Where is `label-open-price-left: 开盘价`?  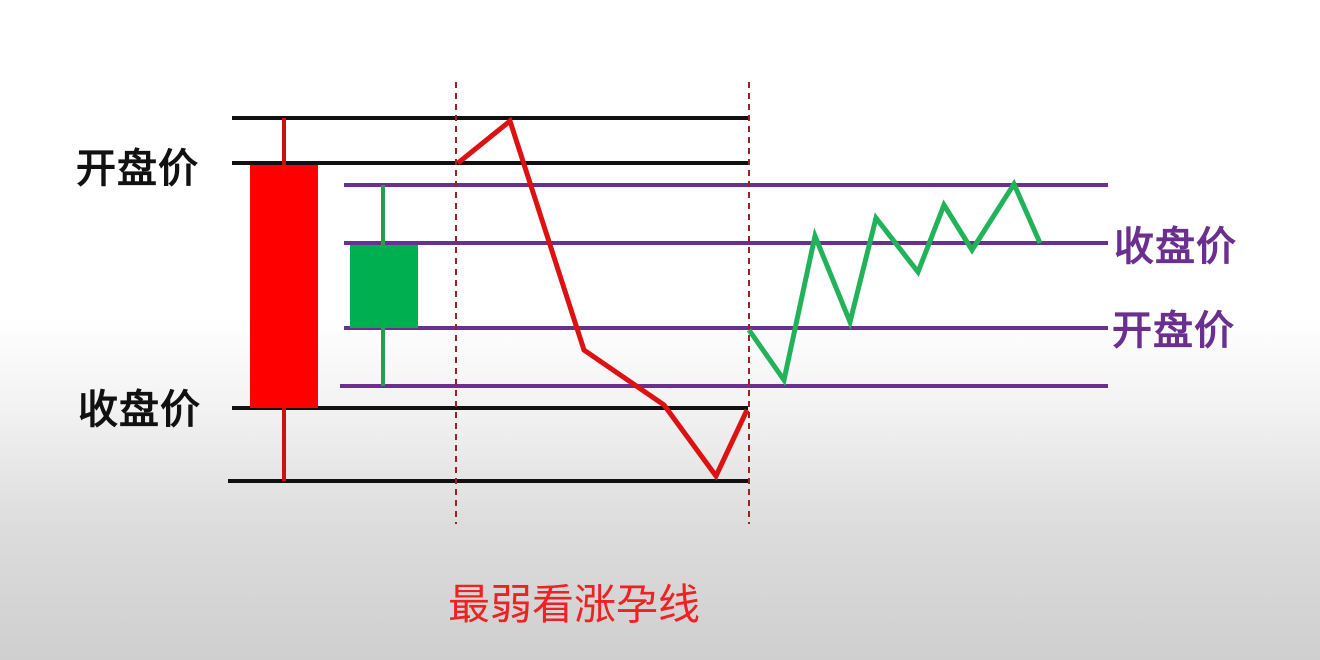
label-open-price-left: 开盘价 is located at coordinates (137, 169).